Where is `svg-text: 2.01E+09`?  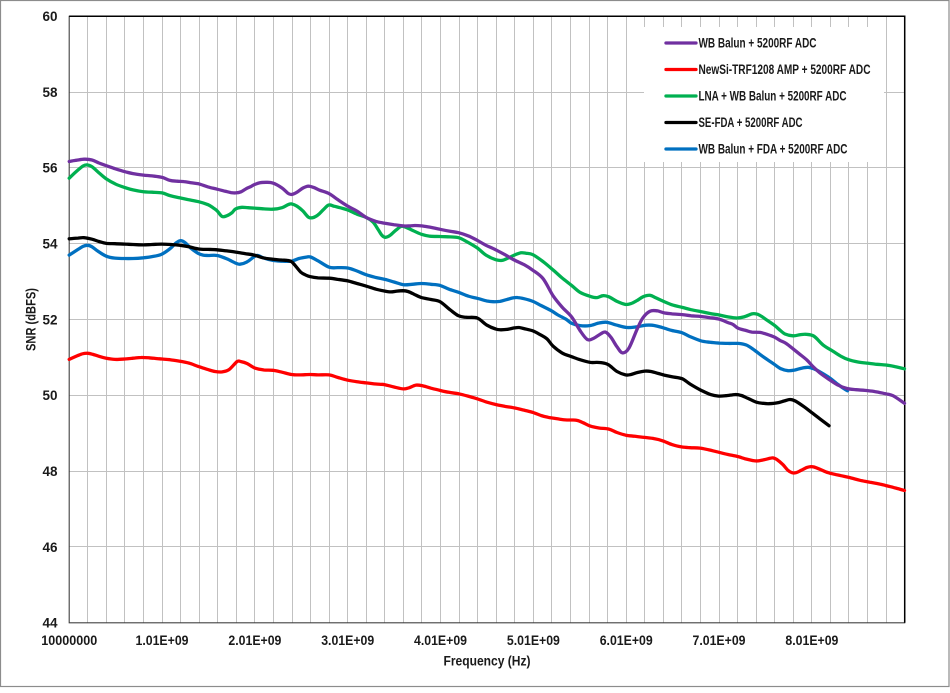
svg-text: 2.01E+09 is located at coordinates (254, 640).